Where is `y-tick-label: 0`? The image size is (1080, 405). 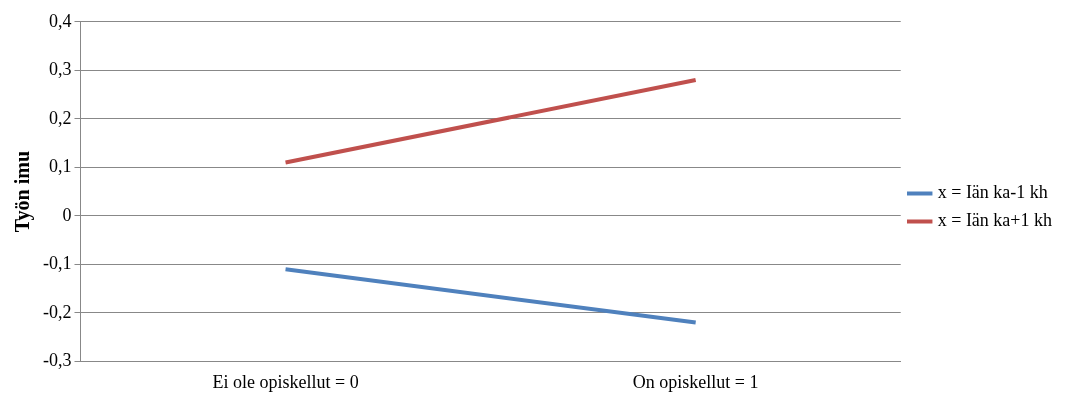
y-tick-label: 0 is located at coordinates (67, 214).